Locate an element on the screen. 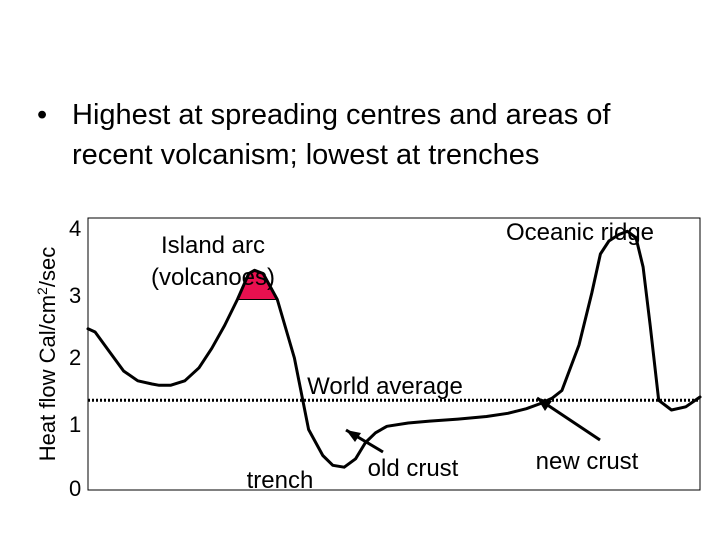 This screenshot has width=720, height=540. label-oceanic-ridge: Oceanic ridge is located at coordinates (580, 232).